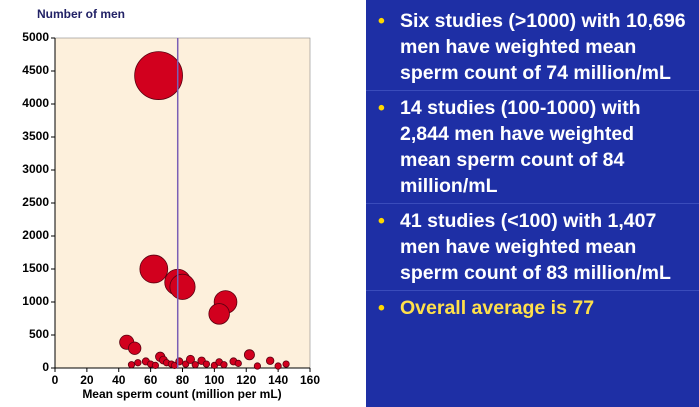 Image resolution: width=699 pixels, height=407 pixels. What do you see at coordinates (278, 380) in the screenshot?
I see `x-tick-label: 140` at bounding box center [278, 380].